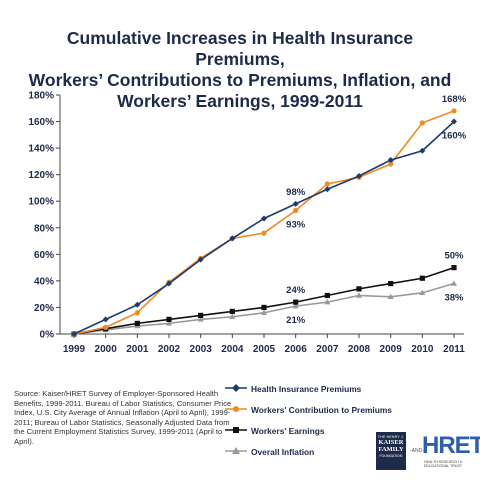  What do you see at coordinates (236, 430) in the screenshot?
I see `legend-swatch-square` at bounding box center [236, 430].